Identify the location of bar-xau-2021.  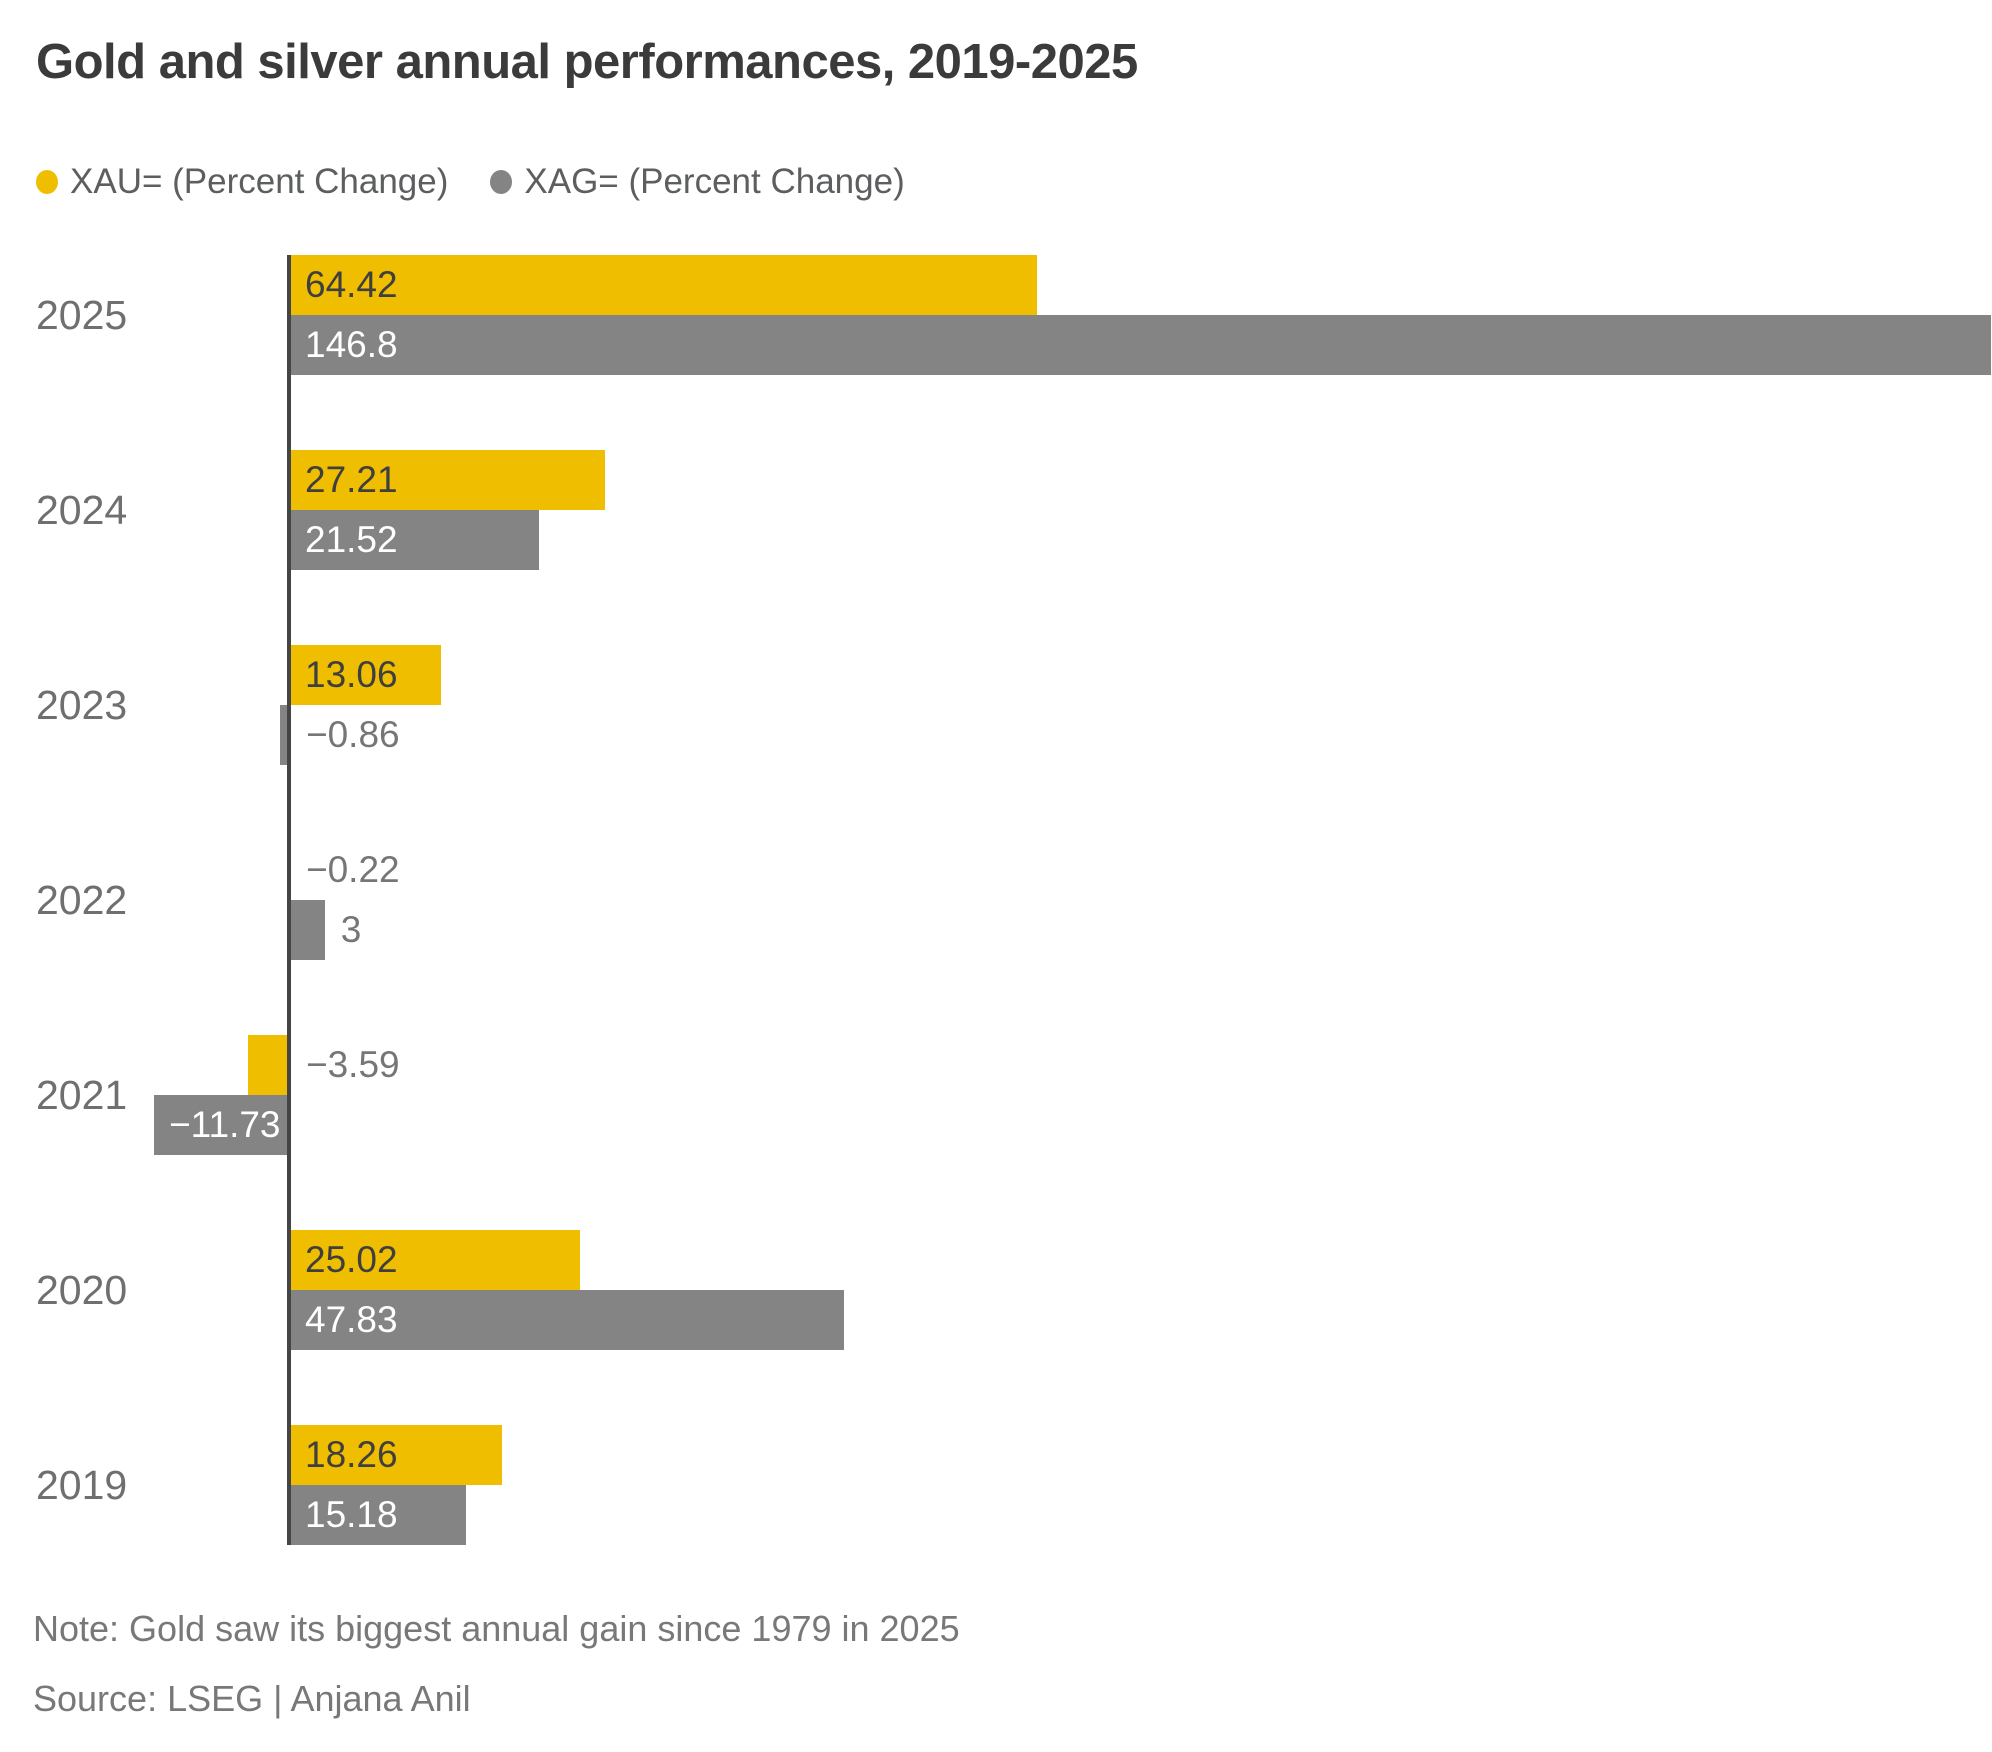
(269, 1065).